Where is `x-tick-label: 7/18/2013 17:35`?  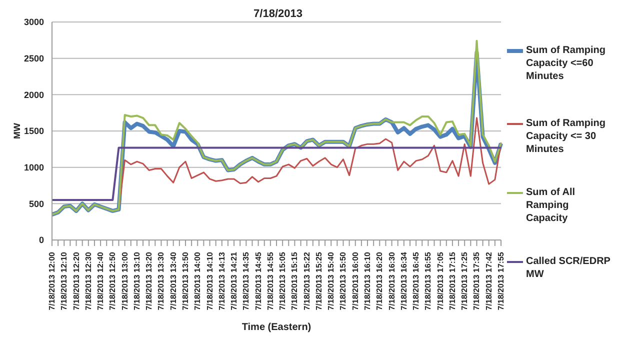
x-tick-label: 7/18/2013 17:35 is located at coordinates (477, 280).